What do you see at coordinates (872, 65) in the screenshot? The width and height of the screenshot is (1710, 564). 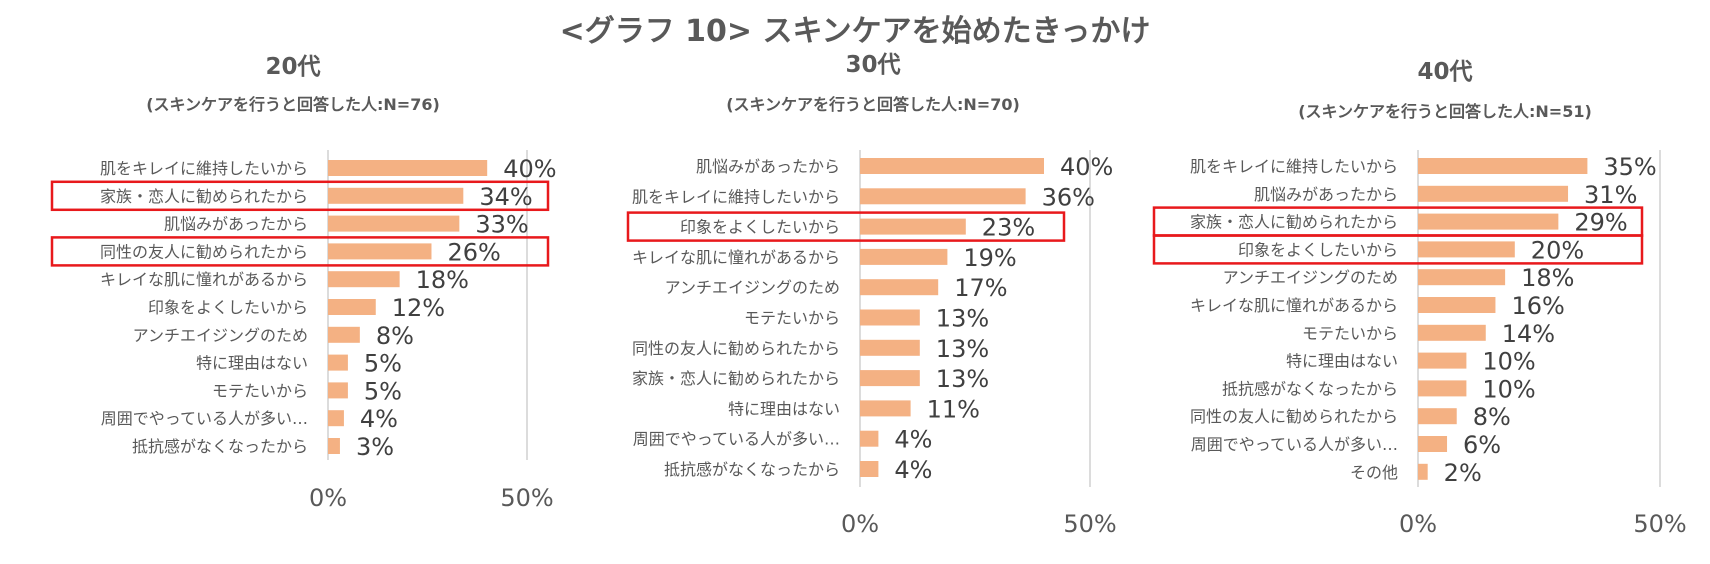 I see `panel-title: 30代` at bounding box center [872, 65].